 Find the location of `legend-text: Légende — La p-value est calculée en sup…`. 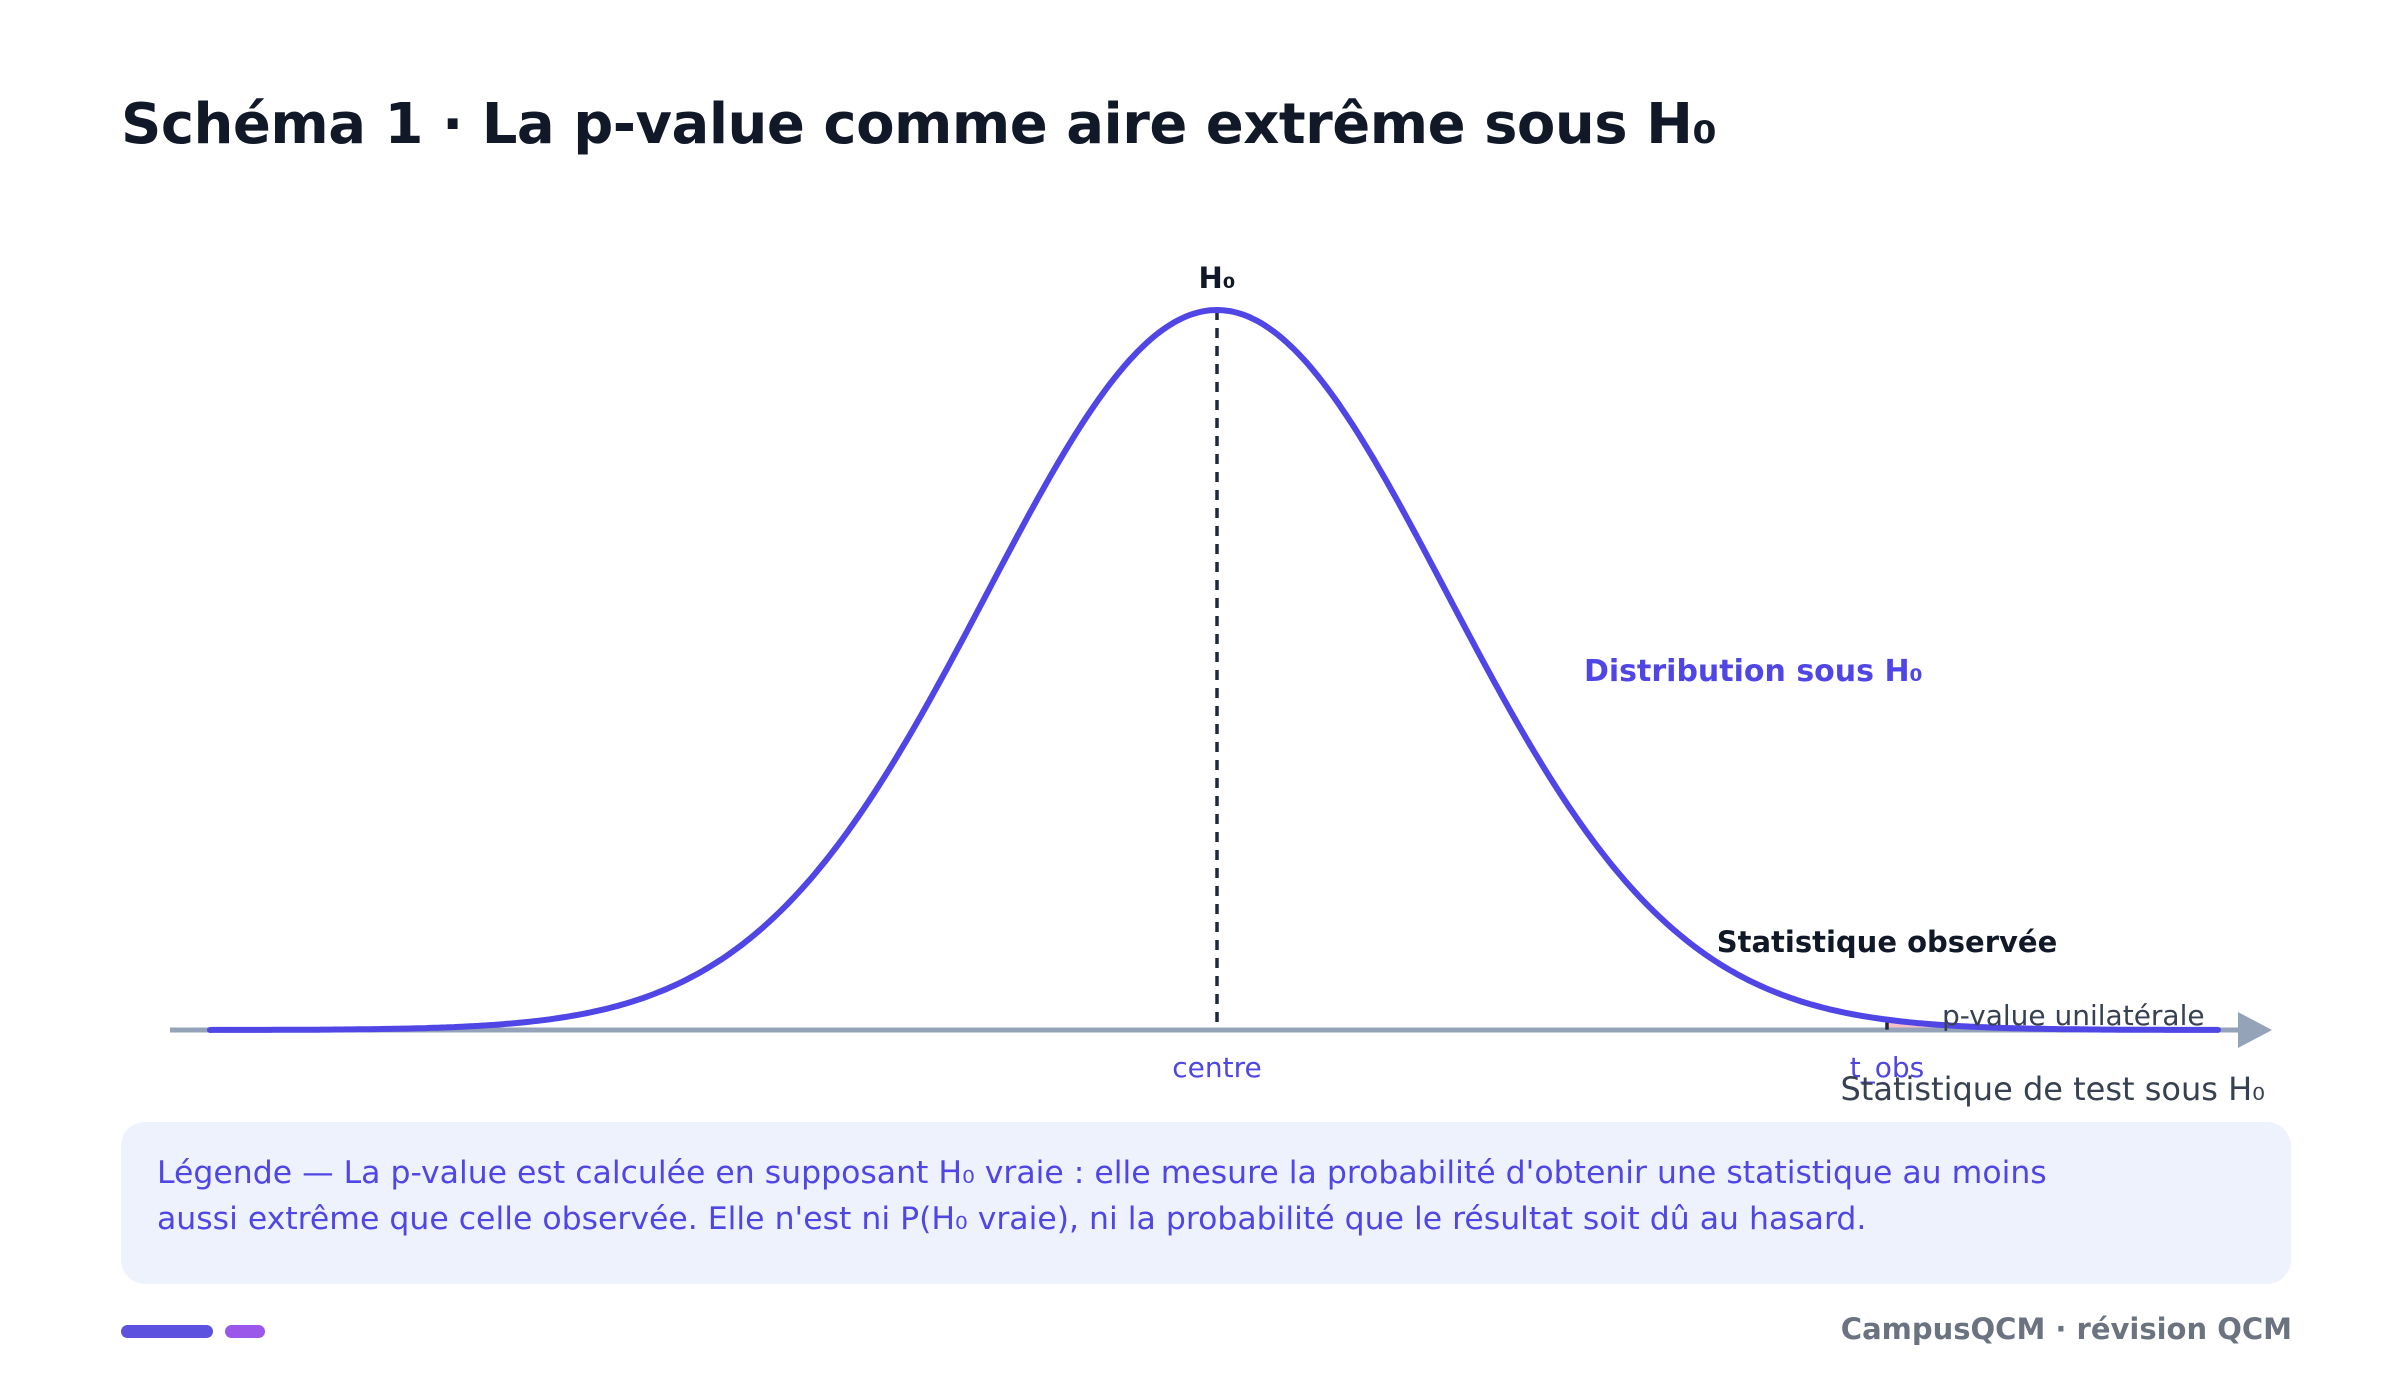

legend-text: Légende — La p-value est calculée en sup… is located at coordinates (1102, 1196).